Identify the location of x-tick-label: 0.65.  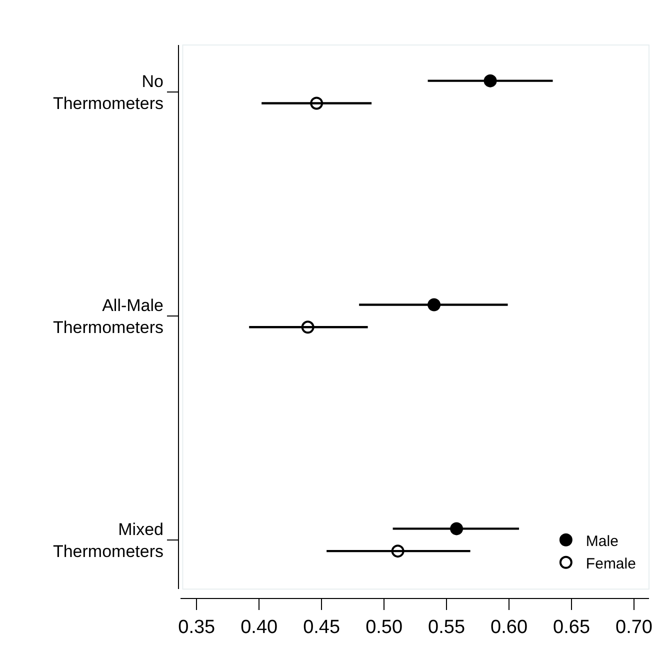
(571, 627).